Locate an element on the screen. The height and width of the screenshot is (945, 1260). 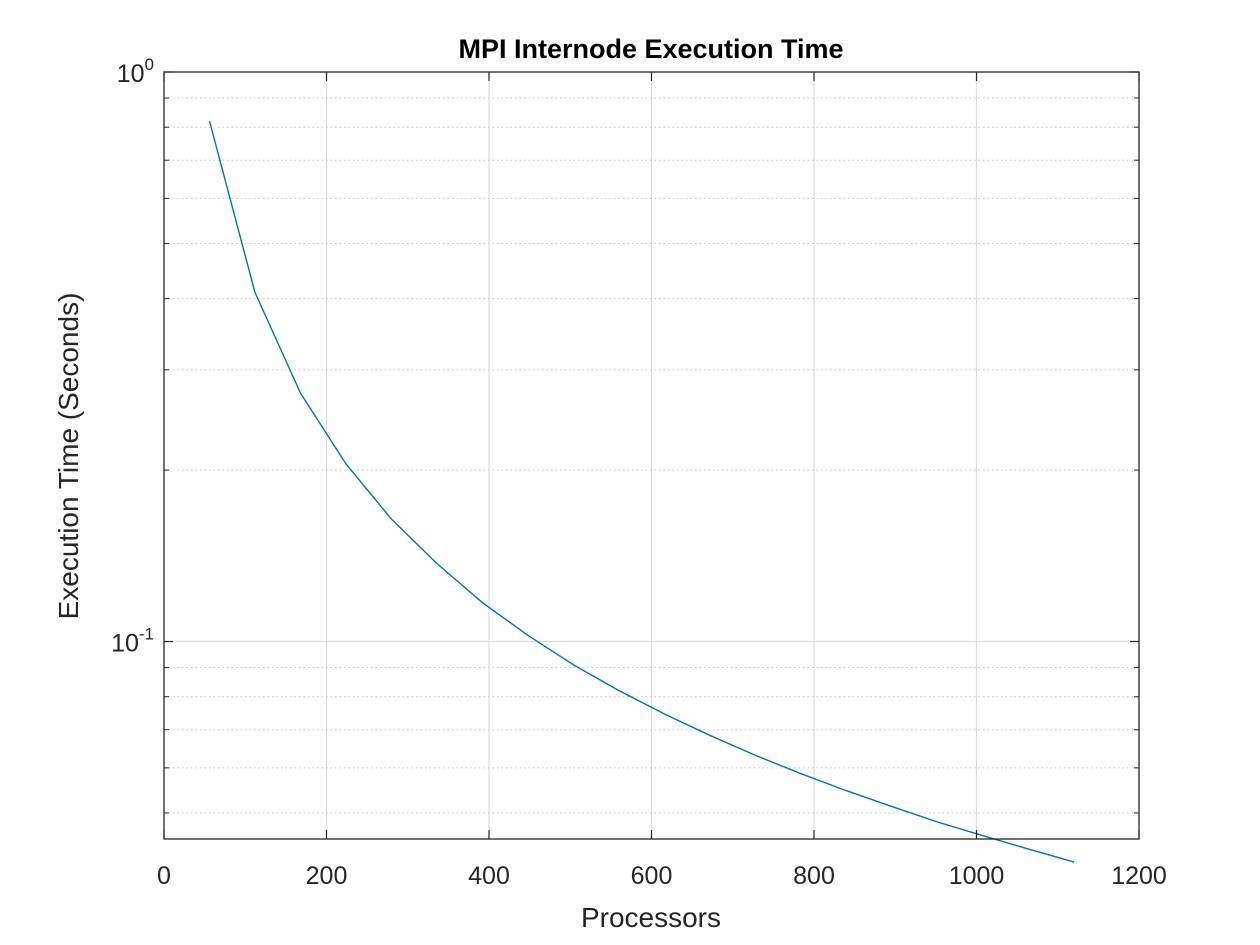
x-tick-labels: 0 200 400 600 800 1000 1200 is located at coordinates (662, 876).